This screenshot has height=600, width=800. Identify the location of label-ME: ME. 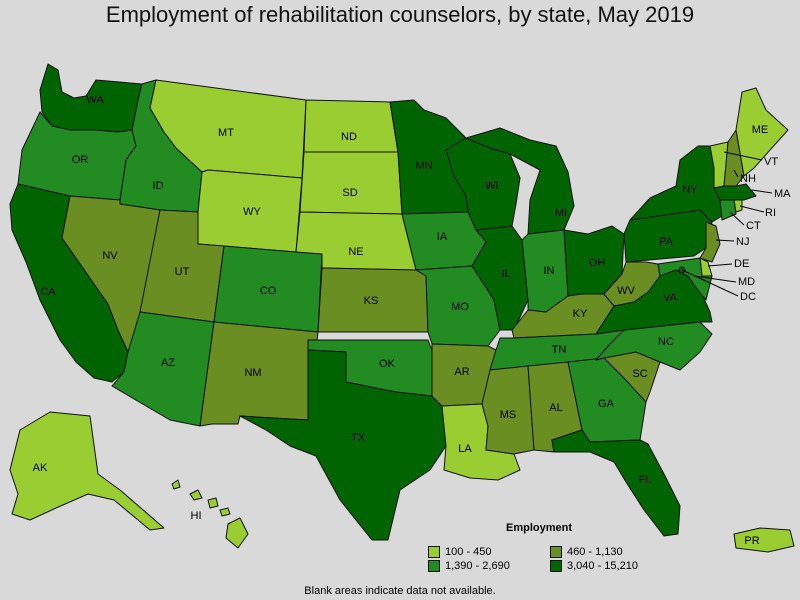
(760, 130).